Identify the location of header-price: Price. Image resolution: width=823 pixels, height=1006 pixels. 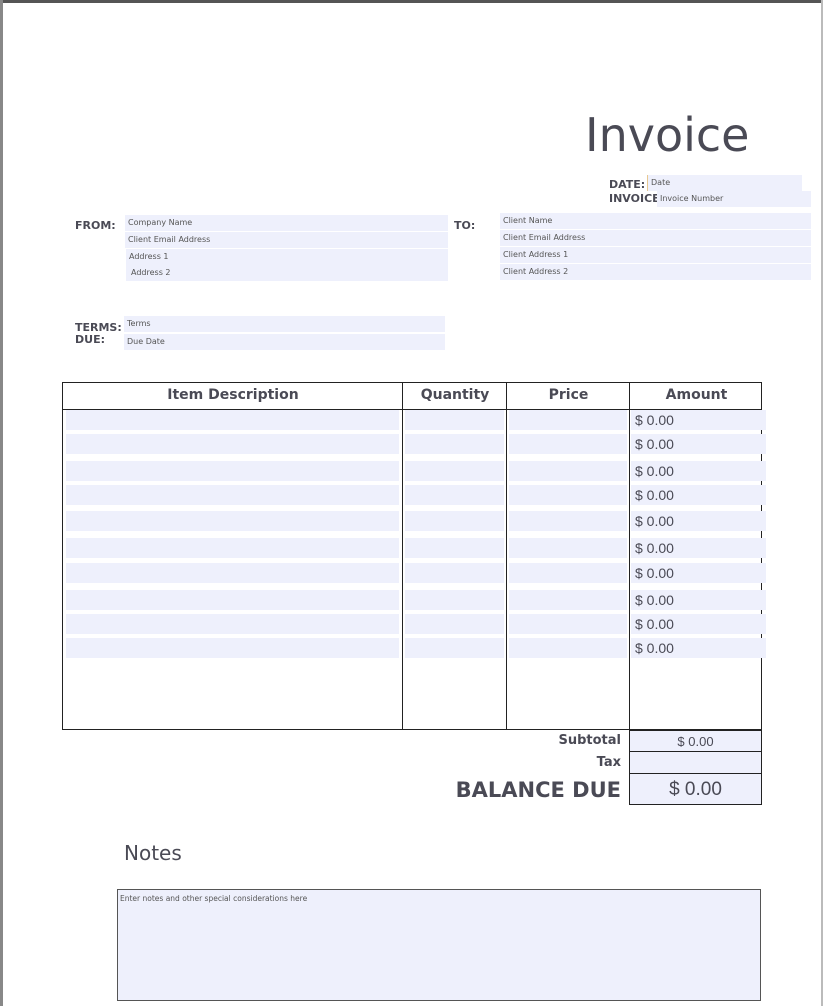
(568, 395).